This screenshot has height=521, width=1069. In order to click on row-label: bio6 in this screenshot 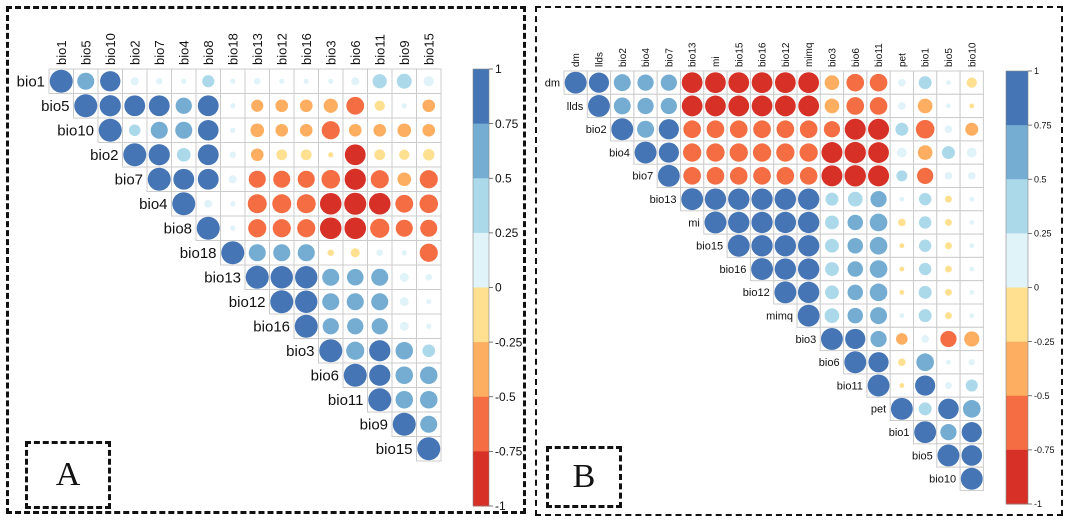, I will do `click(325, 376)`.